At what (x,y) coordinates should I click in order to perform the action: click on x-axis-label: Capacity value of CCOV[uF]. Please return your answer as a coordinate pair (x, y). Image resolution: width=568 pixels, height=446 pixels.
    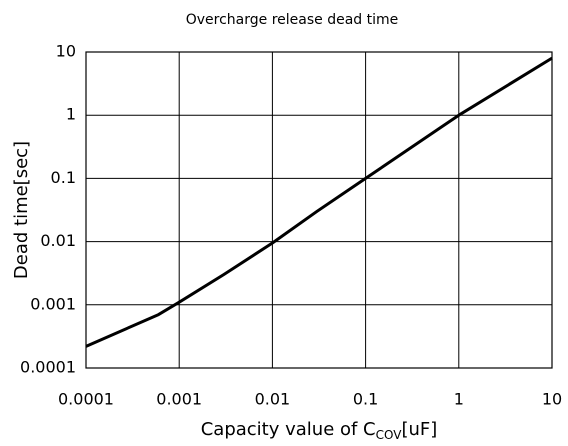
    Looking at the image, I should click on (319, 430).